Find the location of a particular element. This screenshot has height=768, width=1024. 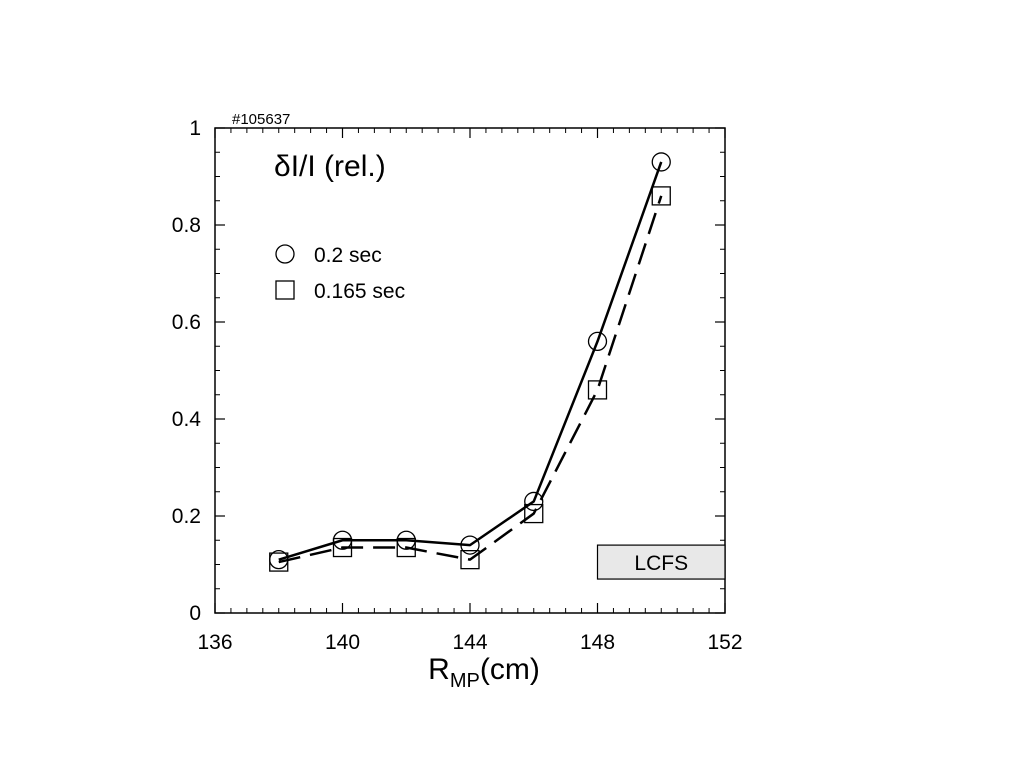

x-axis-title-symbol: R is located at coordinates (439, 669).